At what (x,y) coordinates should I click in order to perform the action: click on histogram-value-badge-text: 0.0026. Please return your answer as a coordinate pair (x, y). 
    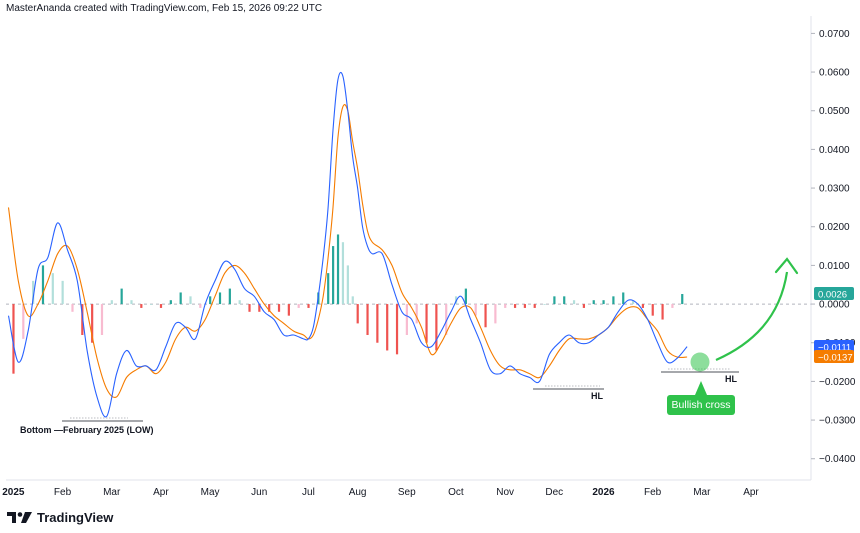
    Looking at the image, I should click on (832, 295).